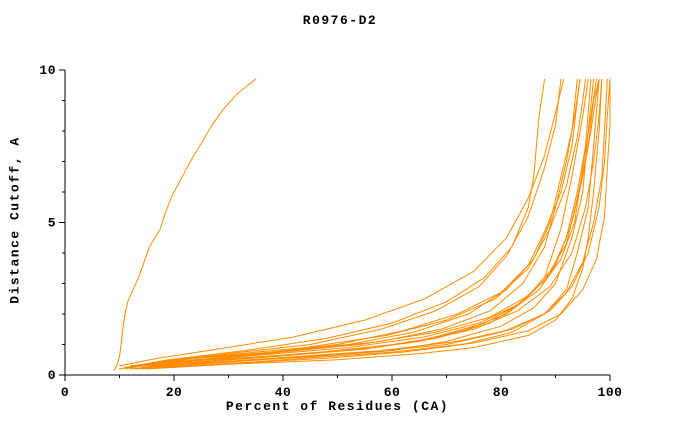  Describe the element at coordinates (52, 375) in the screenshot. I see `y-tick-label: 0` at that location.